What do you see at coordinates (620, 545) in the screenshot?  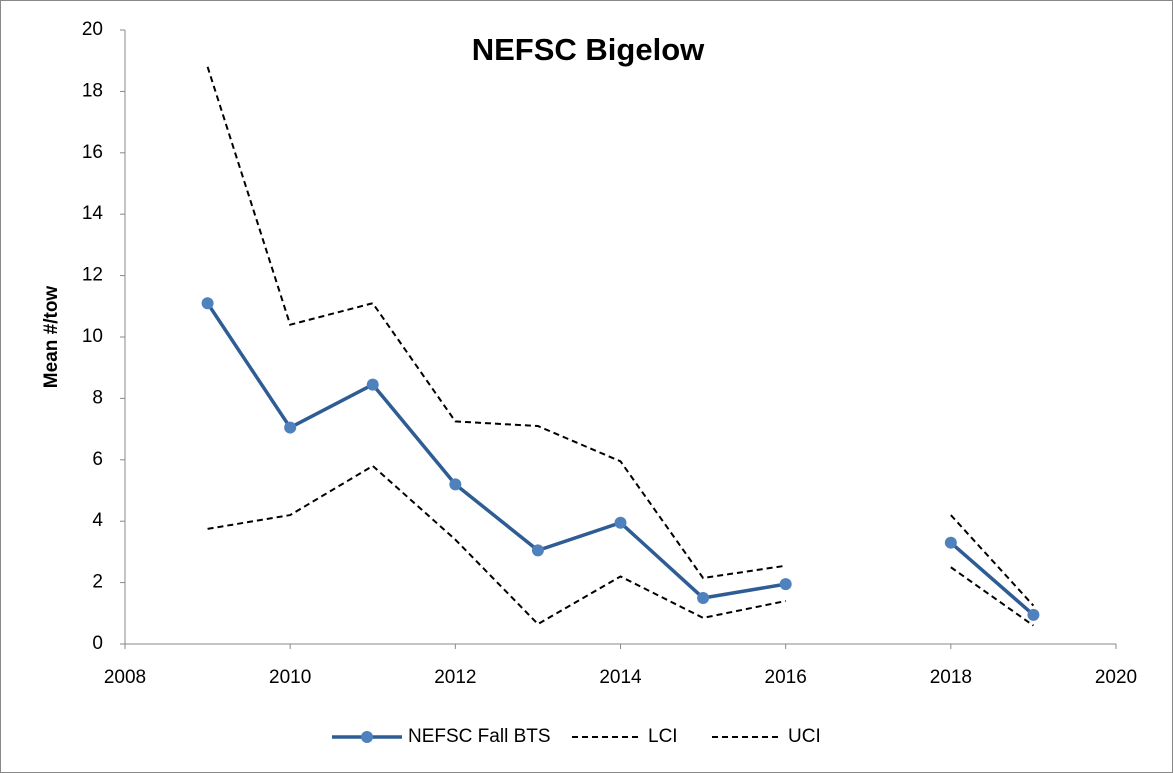 I see `series-line` at bounding box center [620, 545].